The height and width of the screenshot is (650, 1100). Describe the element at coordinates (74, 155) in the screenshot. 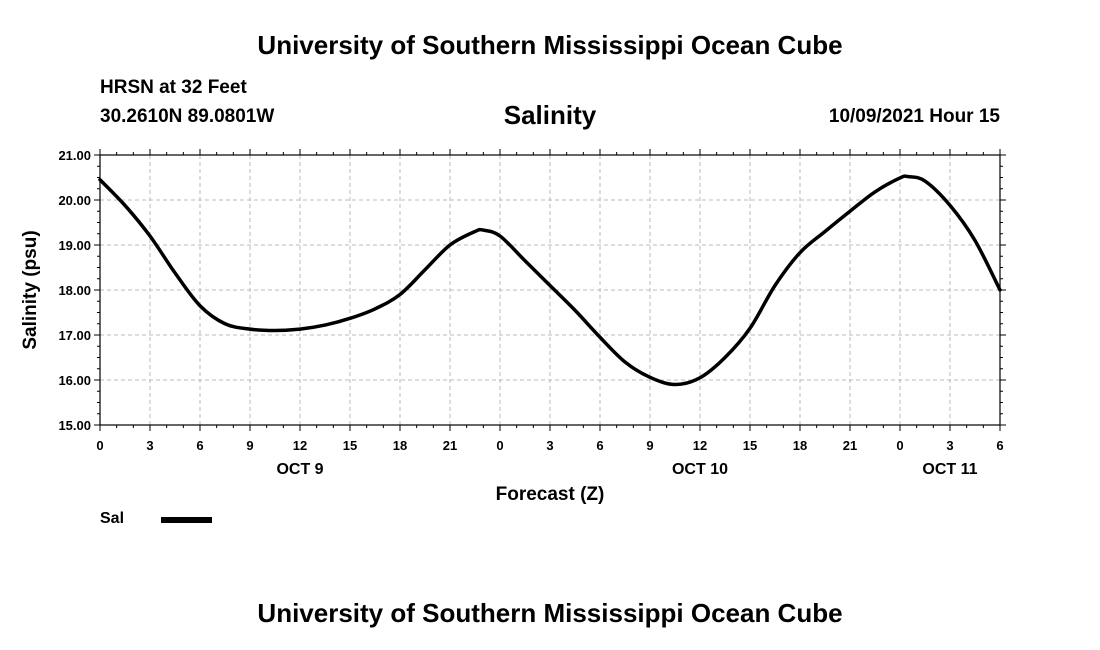

I see `y-tick-label: 21.00` at that location.